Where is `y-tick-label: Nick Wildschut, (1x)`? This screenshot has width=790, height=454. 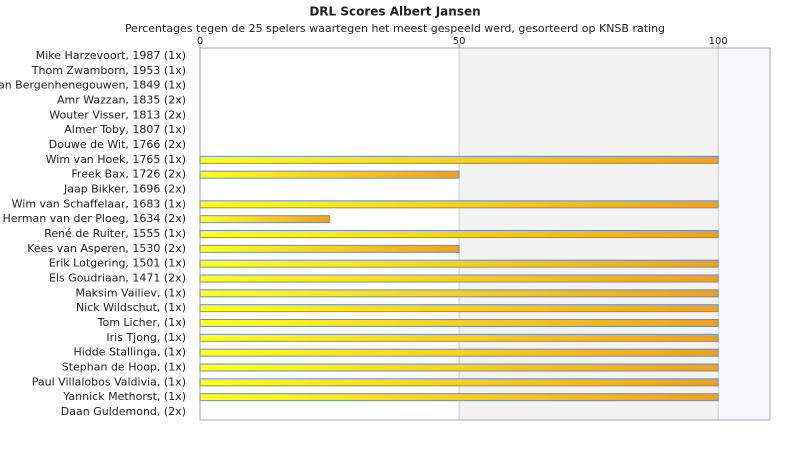
y-tick-label: Nick Wildschut, (1x) is located at coordinates (131, 307).